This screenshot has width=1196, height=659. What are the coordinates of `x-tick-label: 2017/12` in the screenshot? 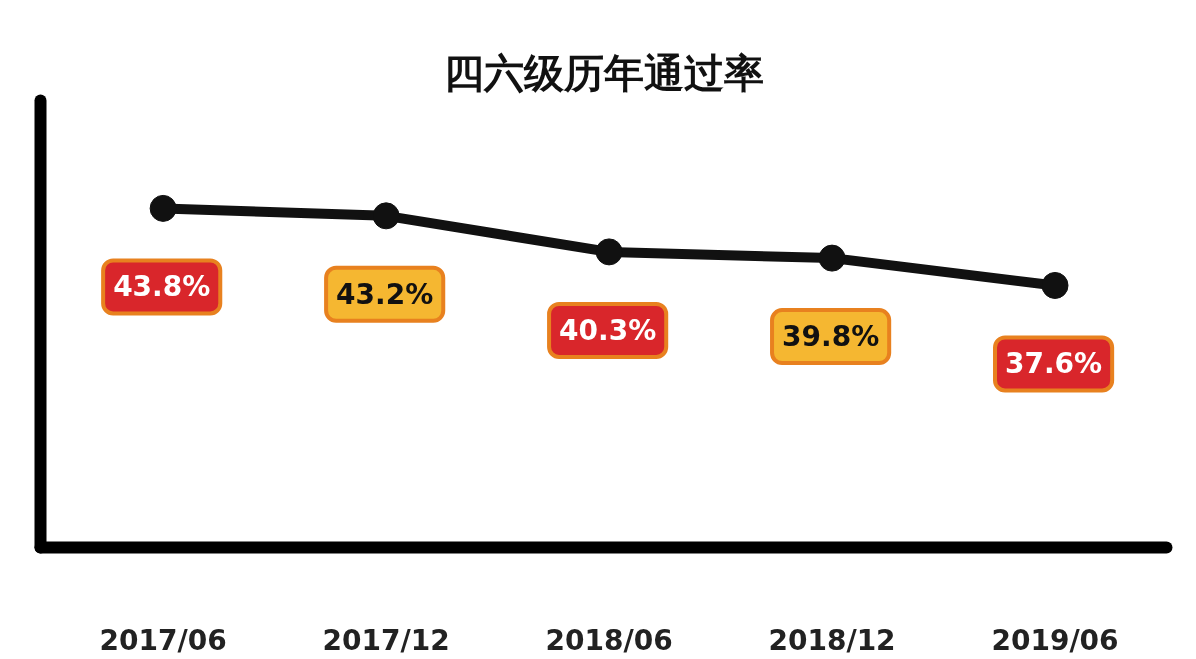 It's located at (386, 640).